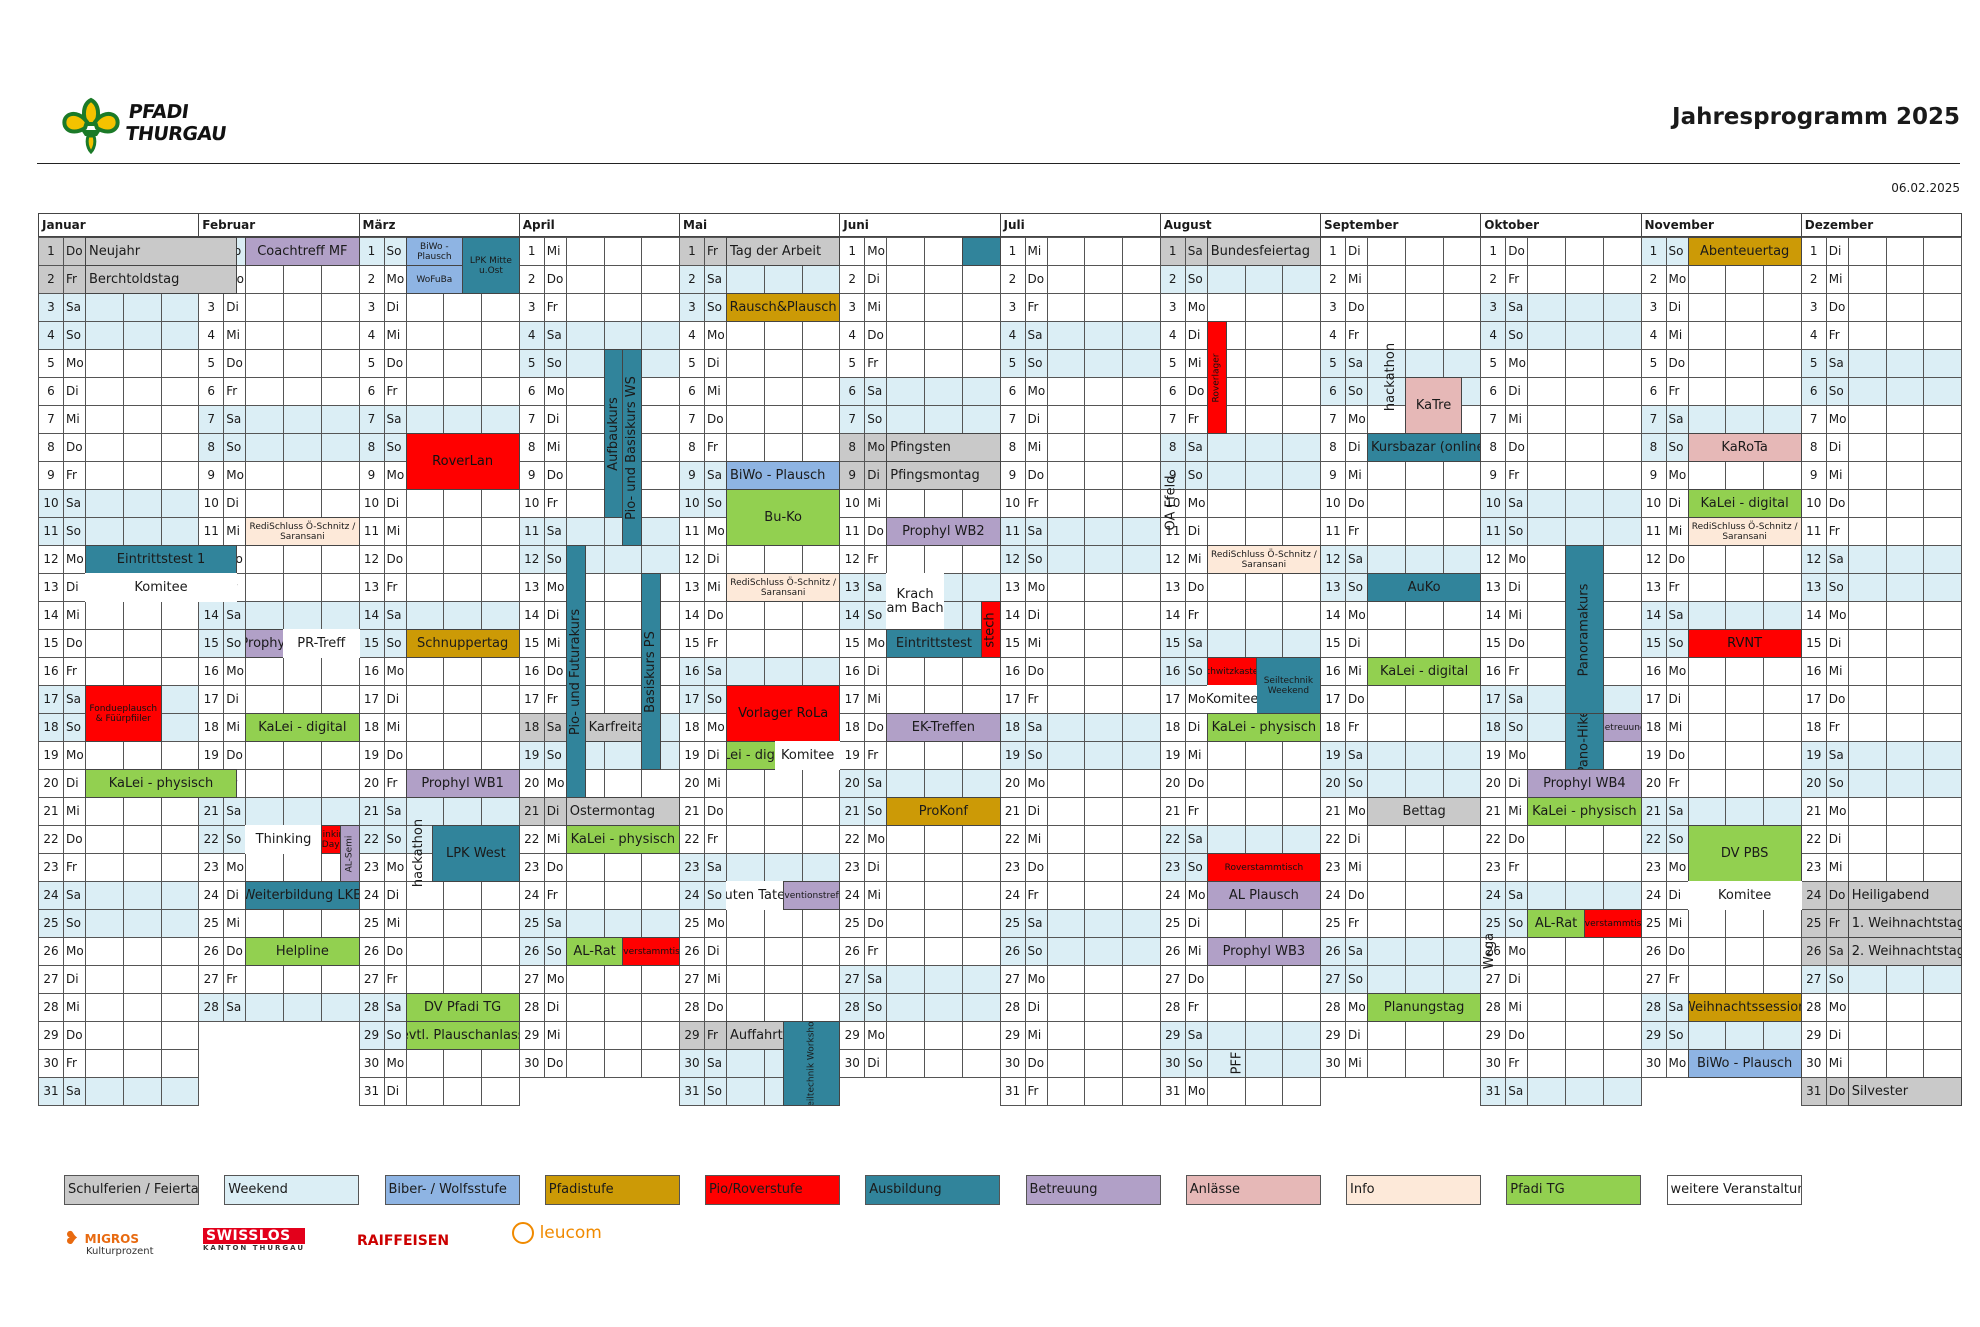 The height and width of the screenshot is (1327, 1980). Describe the element at coordinates (1424, 811) in the screenshot. I see `event-block: Bettag` at that location.